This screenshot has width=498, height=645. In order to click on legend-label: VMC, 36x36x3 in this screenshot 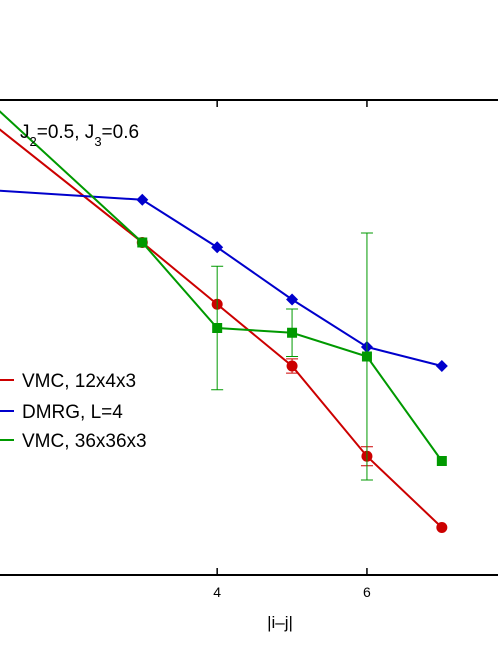, I will do `click(84, 441)`.